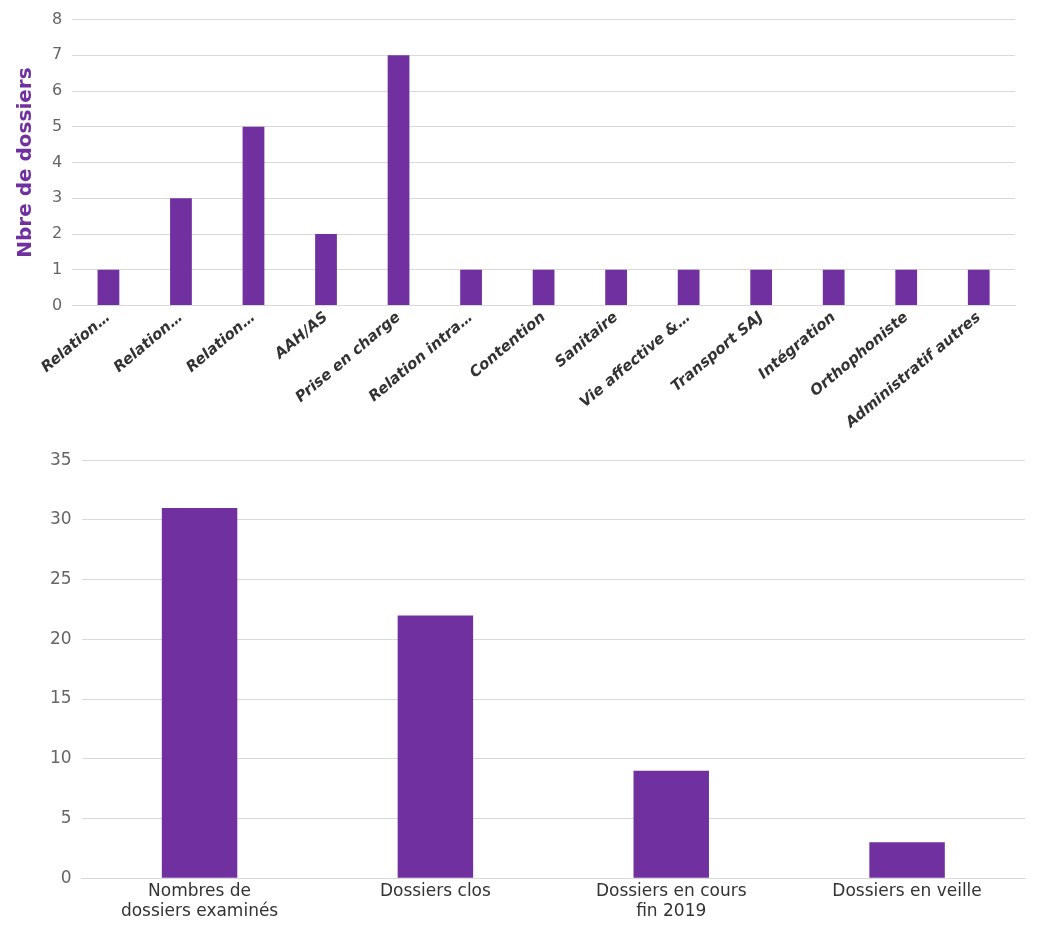  I want to click on y-tick-label: 15, so click(60, 697).